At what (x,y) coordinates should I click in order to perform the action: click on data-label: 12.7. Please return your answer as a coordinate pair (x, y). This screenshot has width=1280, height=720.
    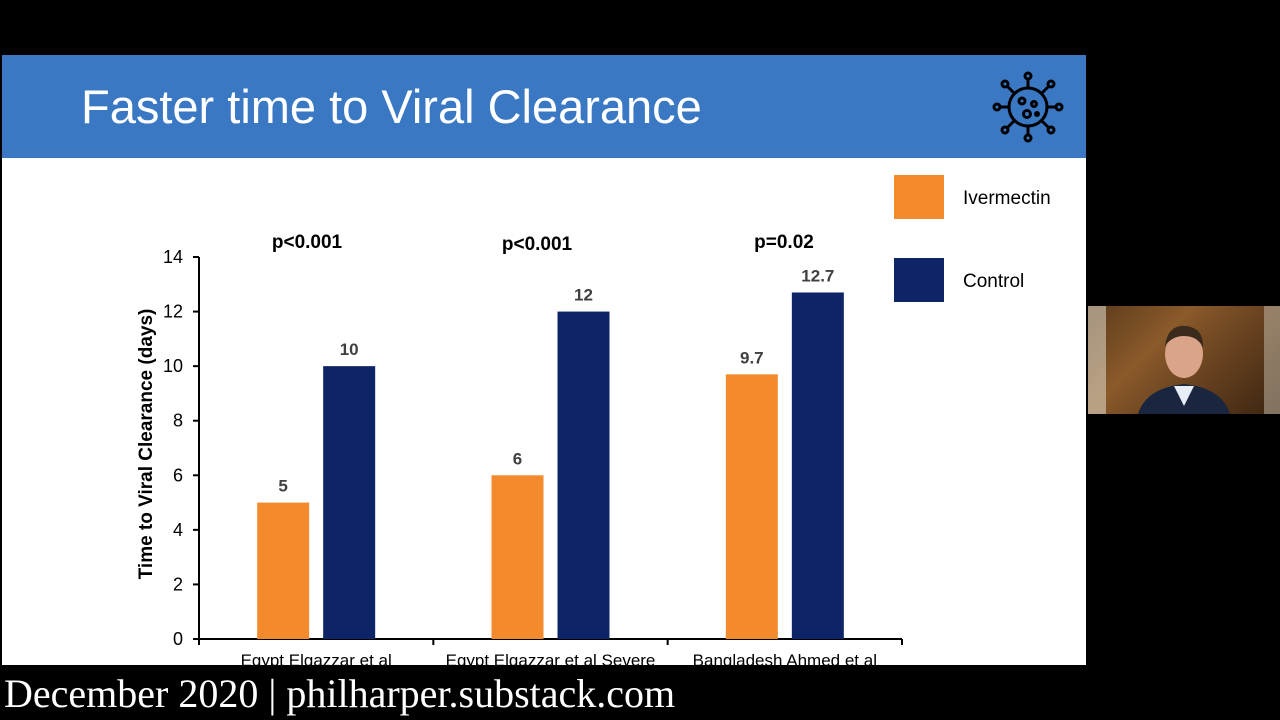
    Looking at the image, I should click on (817, 275).